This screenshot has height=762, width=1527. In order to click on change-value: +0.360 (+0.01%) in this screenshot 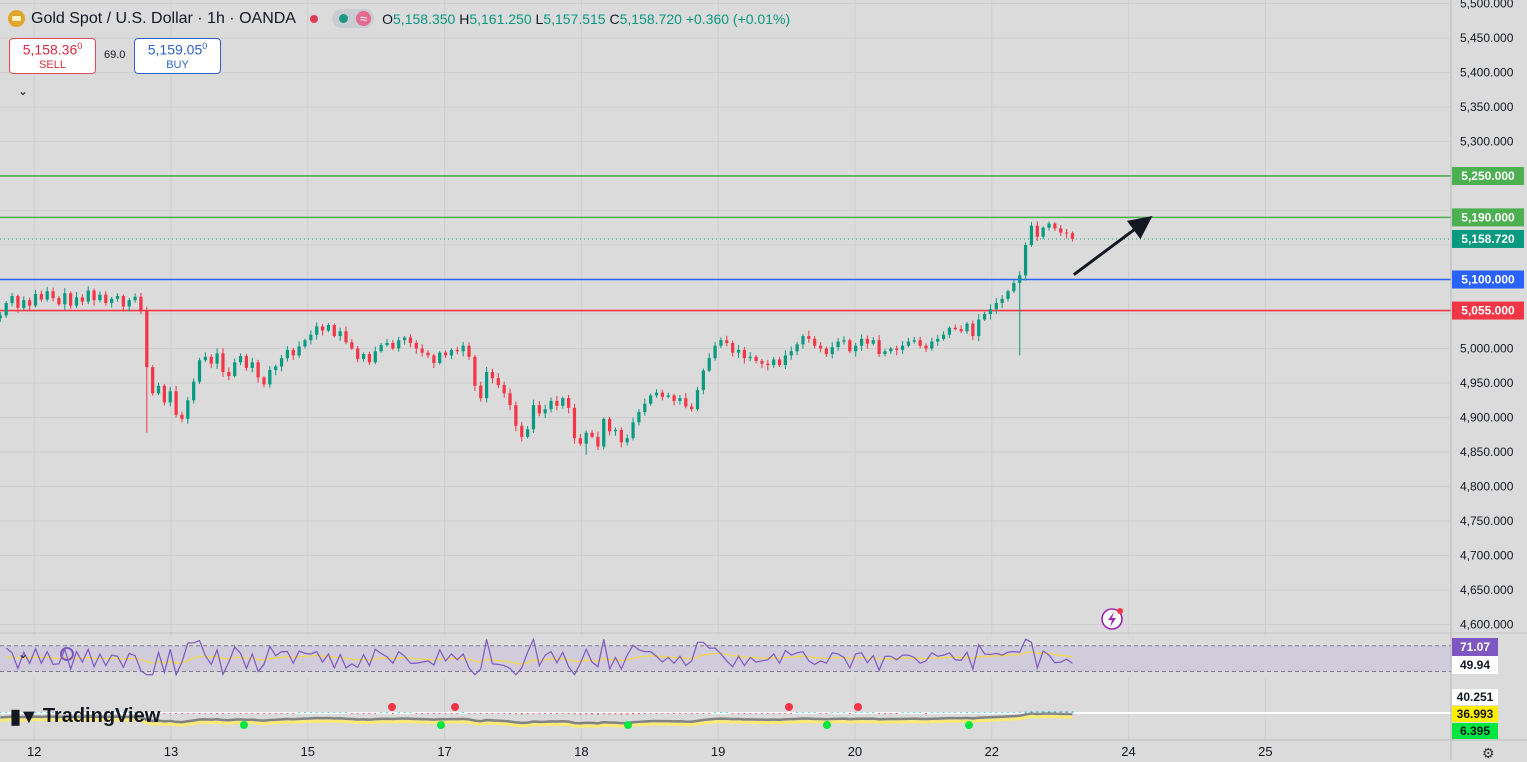, I will do `click(738, 18)`.